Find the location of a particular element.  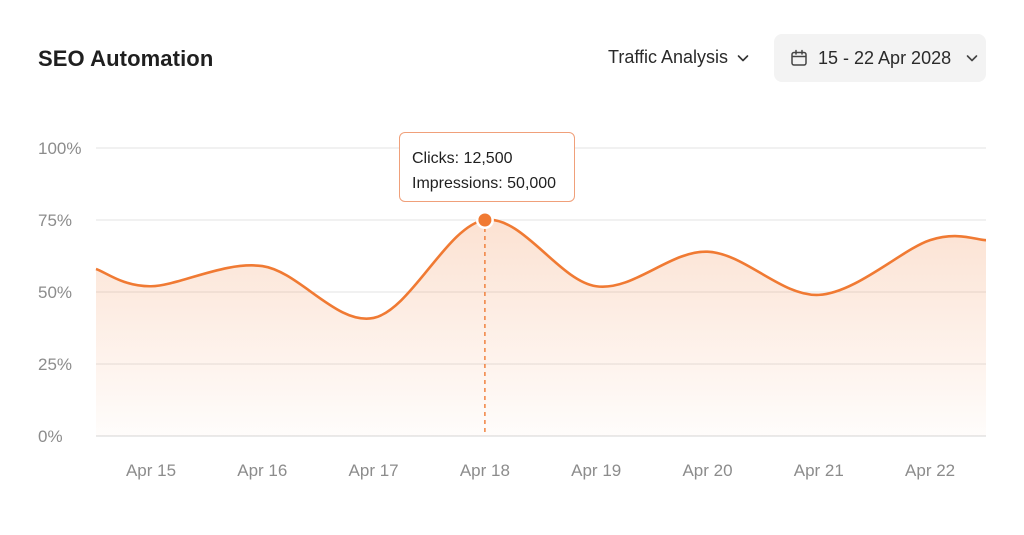

calendar-icon is located at coordinates (799, 57).